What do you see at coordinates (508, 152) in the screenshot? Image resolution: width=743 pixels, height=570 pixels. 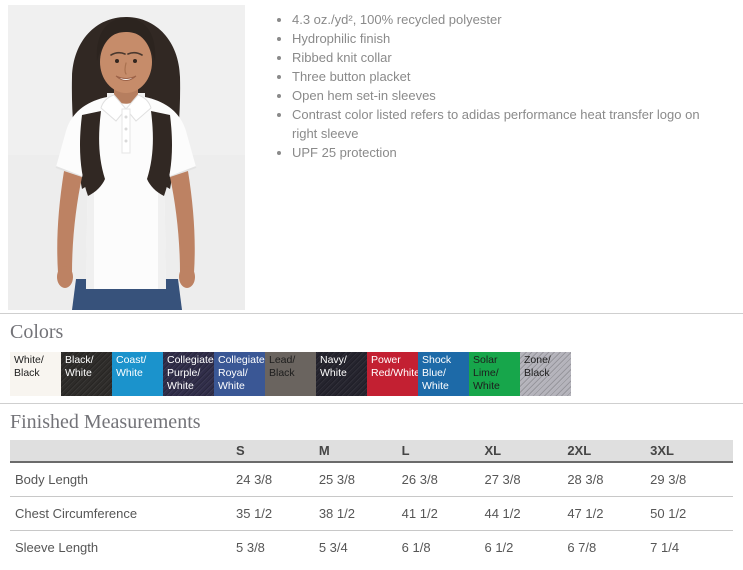 I see `feature-item: UPF 25 protection` at bounding box center [508, 152].